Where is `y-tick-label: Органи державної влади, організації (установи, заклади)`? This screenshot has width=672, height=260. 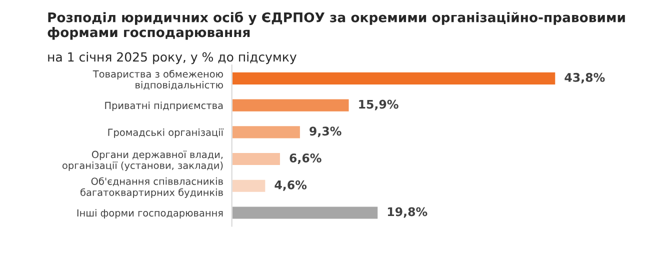 y-tick-label: Органи державної влади, організації (установи, заклади) is located at coordinates (142, 160).